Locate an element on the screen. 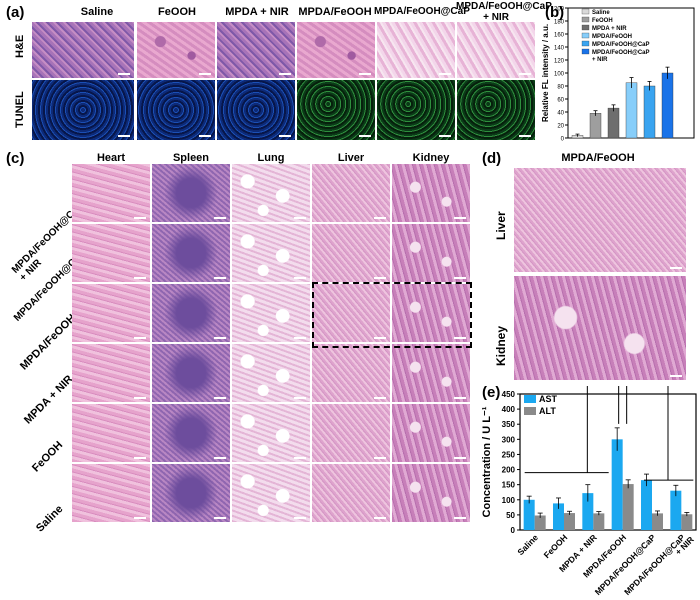  tissue-tile-liver-row2 is located at coordinates (351, 253).